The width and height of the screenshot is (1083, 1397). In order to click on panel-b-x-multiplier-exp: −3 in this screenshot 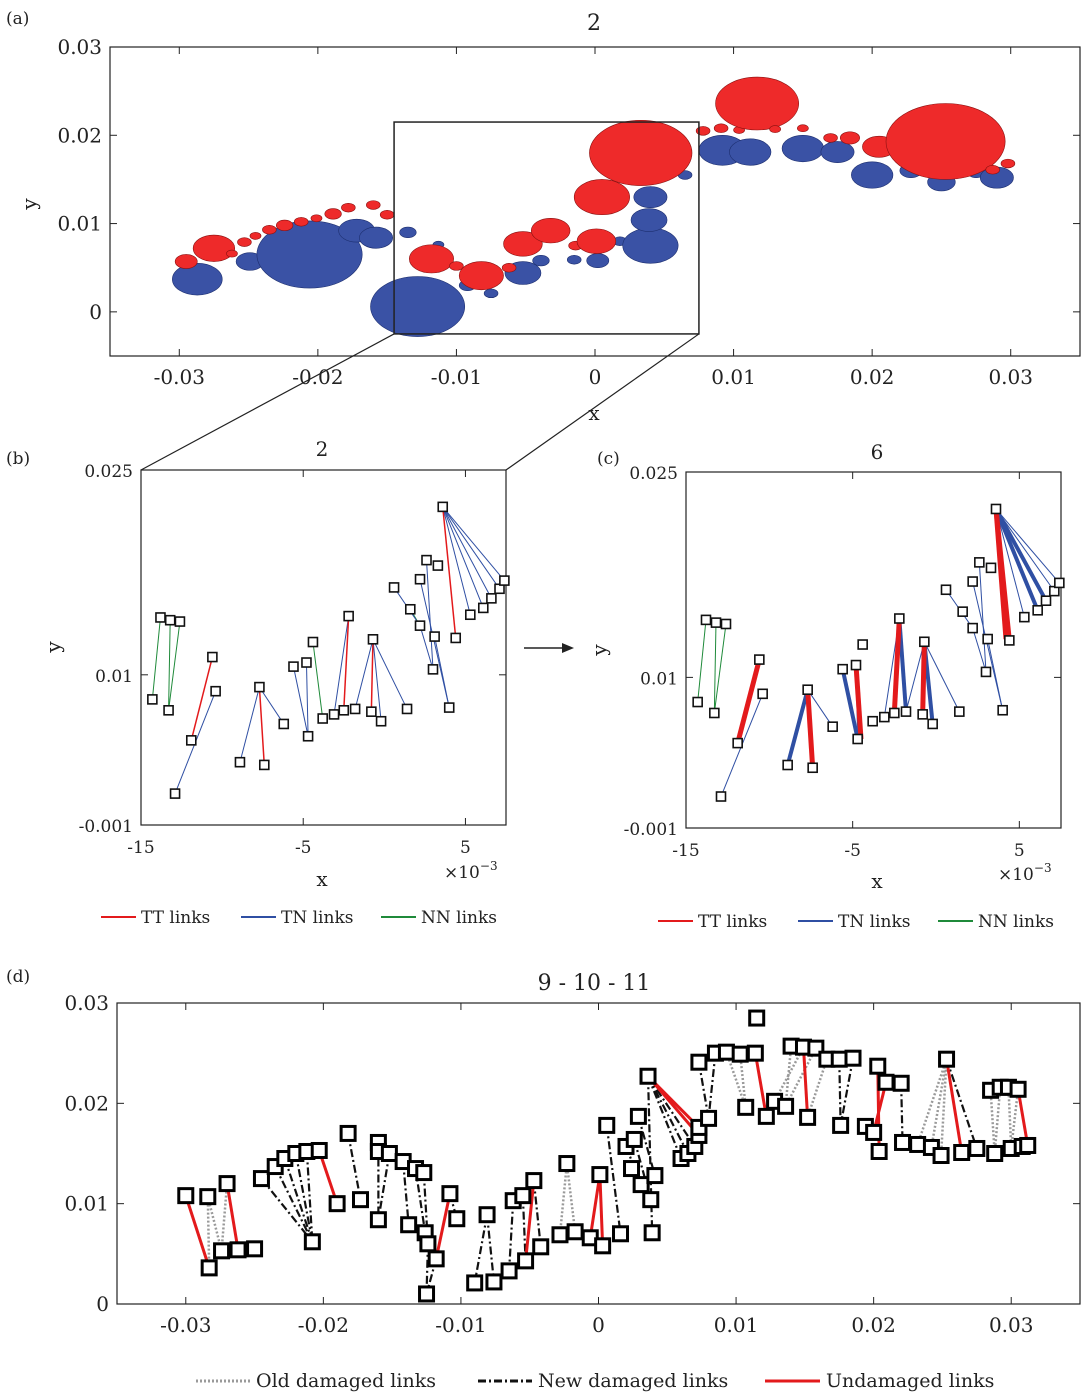, I will do `click(489, 866)`.